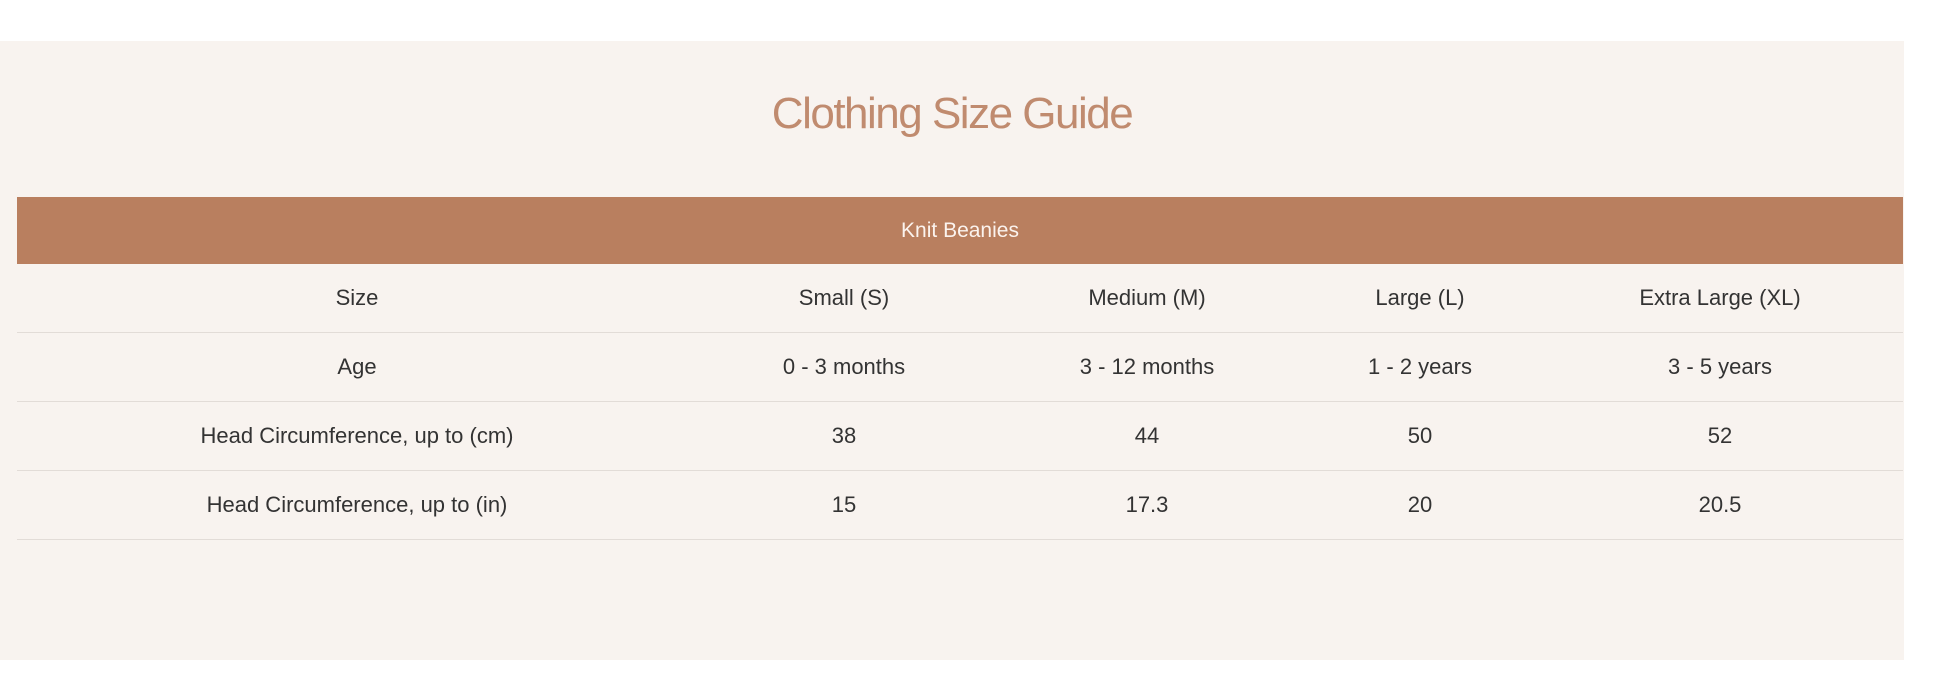  Describe the element at coordinates (1420, 436) in the screenshot. I see `table-cell: 50` at that location.